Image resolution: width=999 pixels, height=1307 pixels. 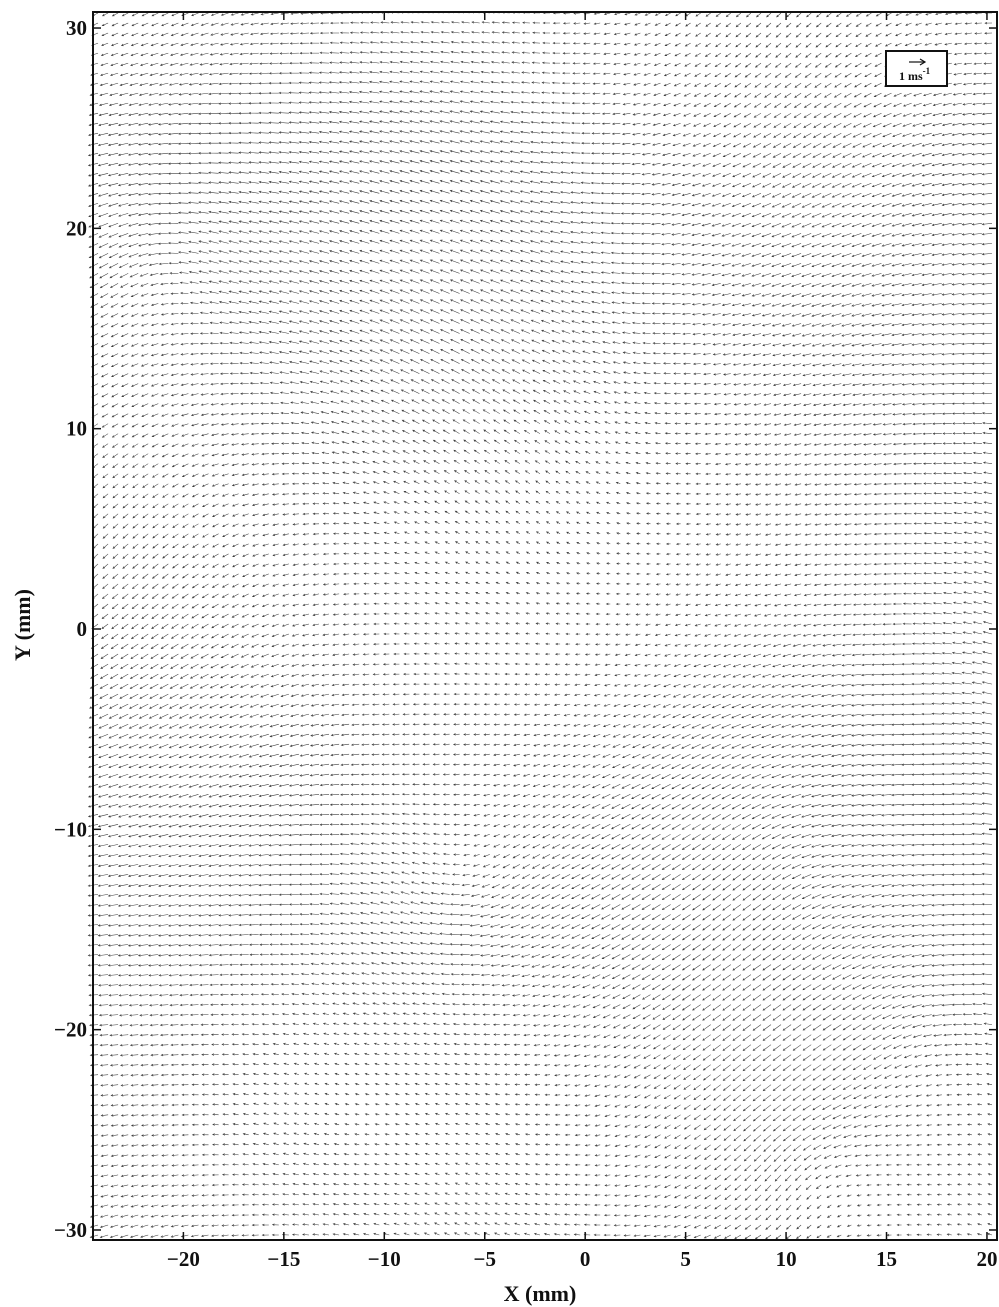 I want to click on y-tick-label: 20, so click(x=76, y=228).